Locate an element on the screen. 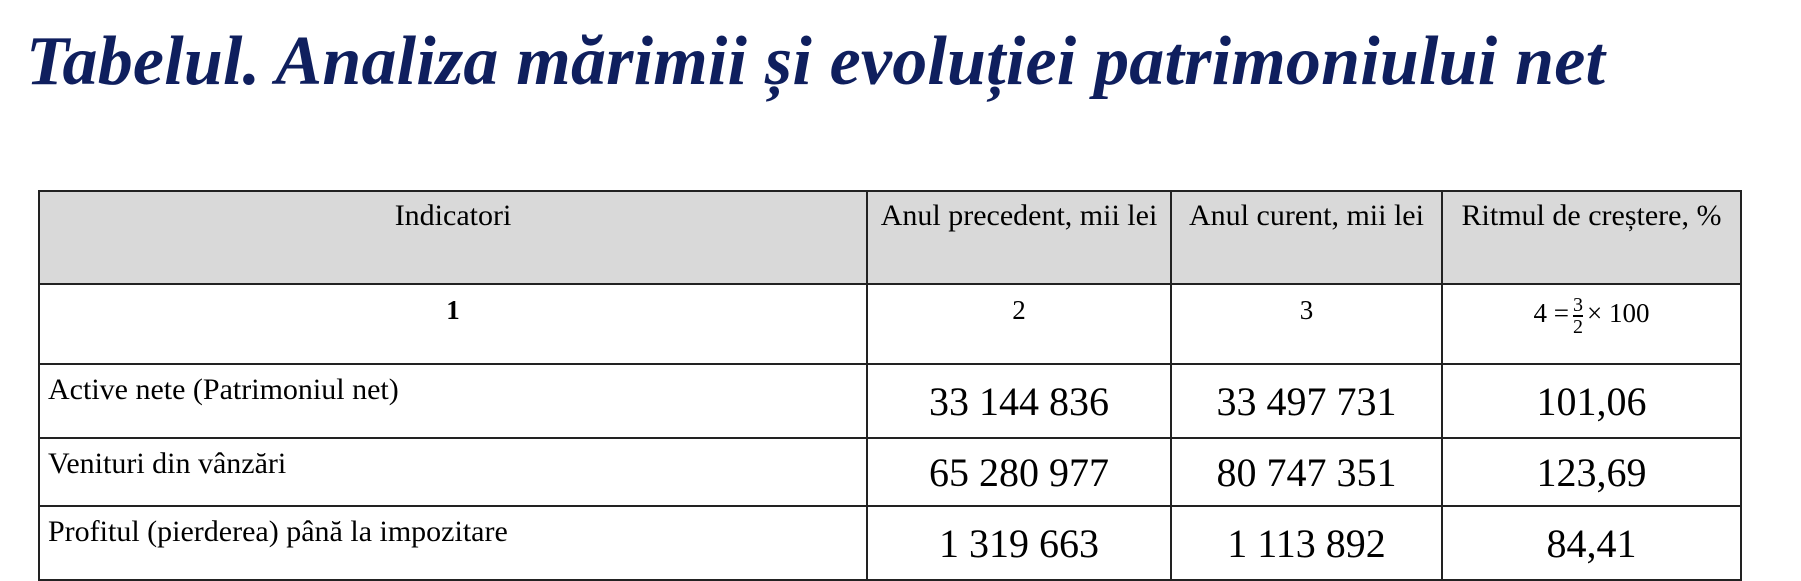  row-label: Profitul (pierderea) până la impozitare is located at coordinates (453, 543).